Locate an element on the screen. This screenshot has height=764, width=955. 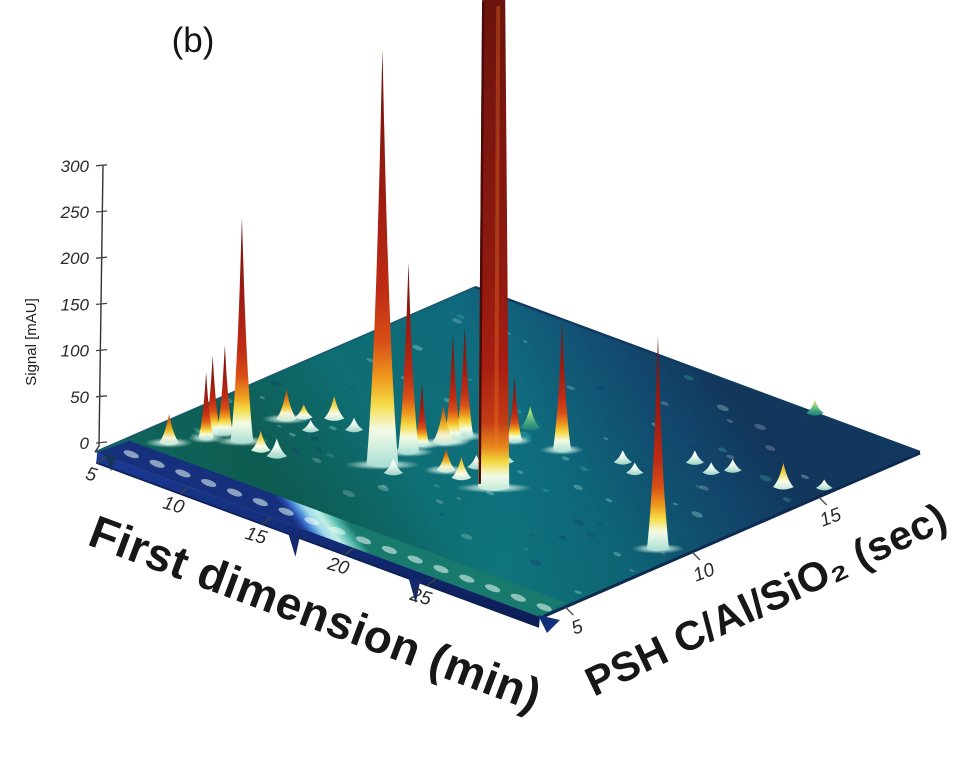
z-tick-label: 50 is located at coordinates (79, 397).